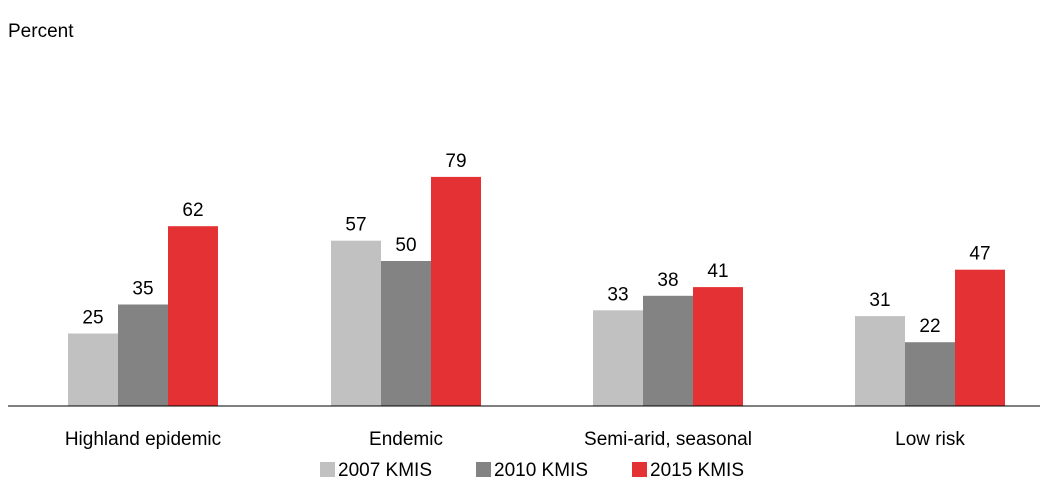  What do you see at coordinates (930, 439) in the screenshot?
I see `category-label: Low risk` at bounding box center [930, 439].